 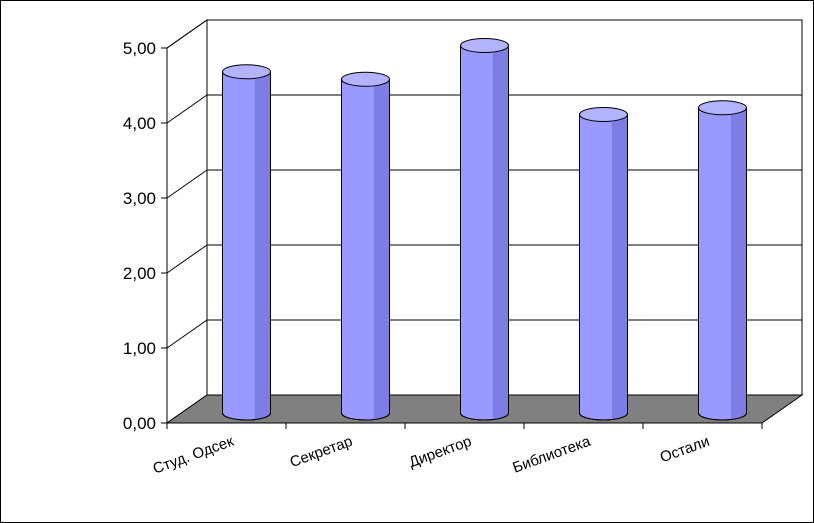 I want to click on y-axis: 0,00 1,00 2,00 3,00 4,00 5,00, so click(x=145, y=236).